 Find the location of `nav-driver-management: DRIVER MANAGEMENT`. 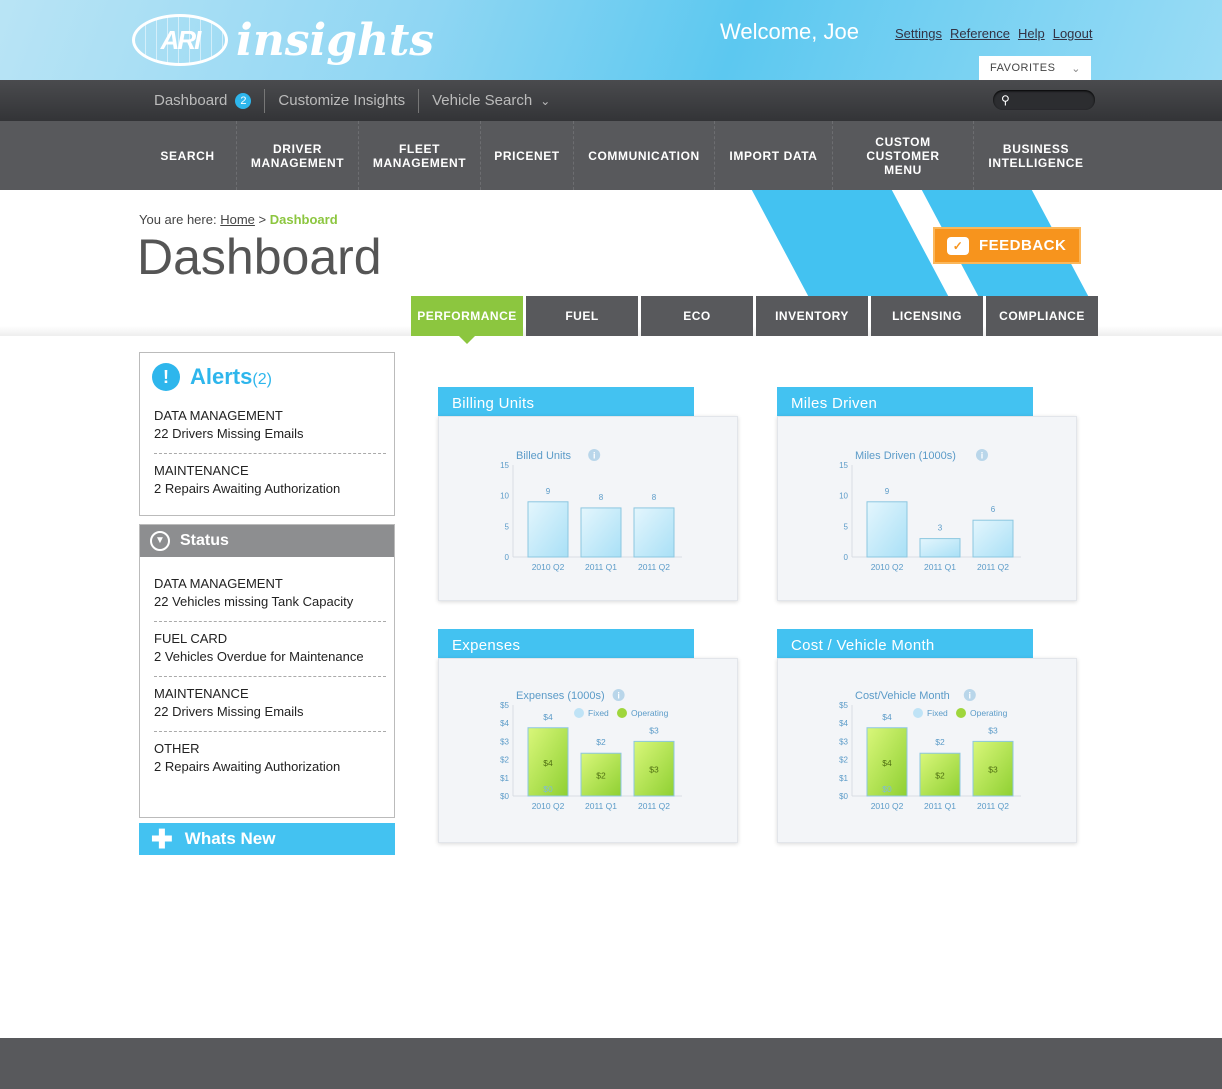

nav-driver-management: DRIVER MANAGEMENT is located at coordinates (298, 155).